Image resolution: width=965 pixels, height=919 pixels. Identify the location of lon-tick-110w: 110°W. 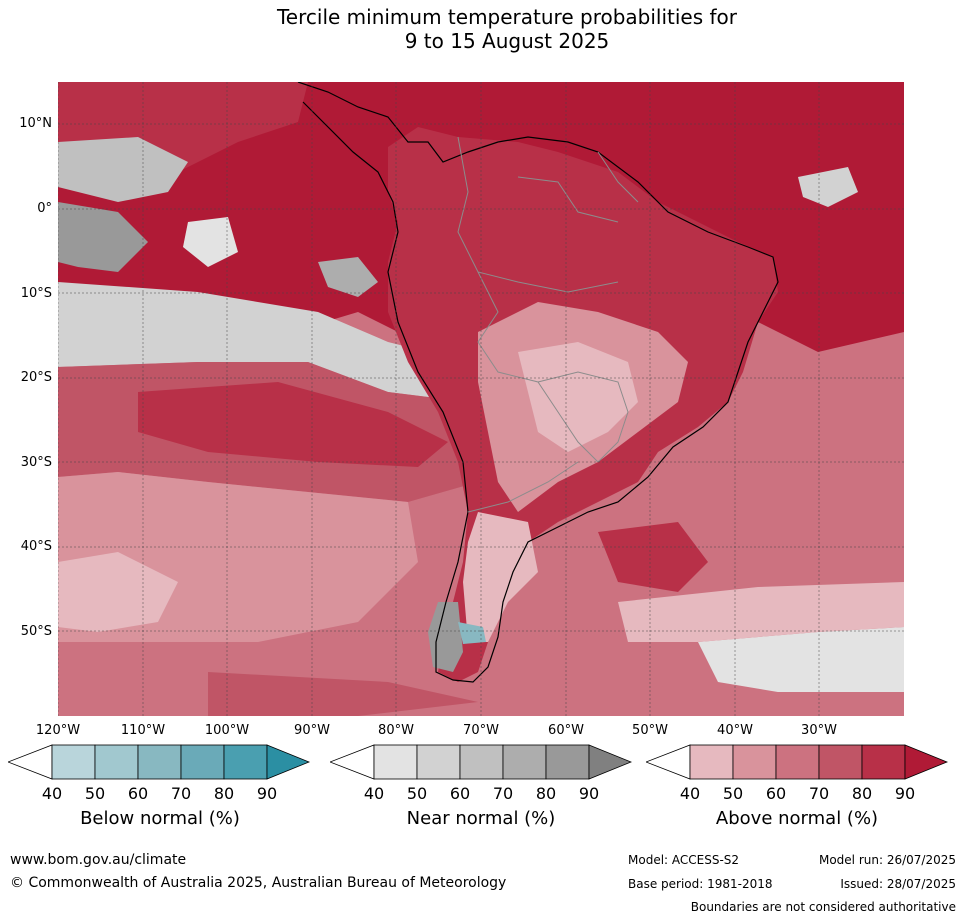
(143, 730).